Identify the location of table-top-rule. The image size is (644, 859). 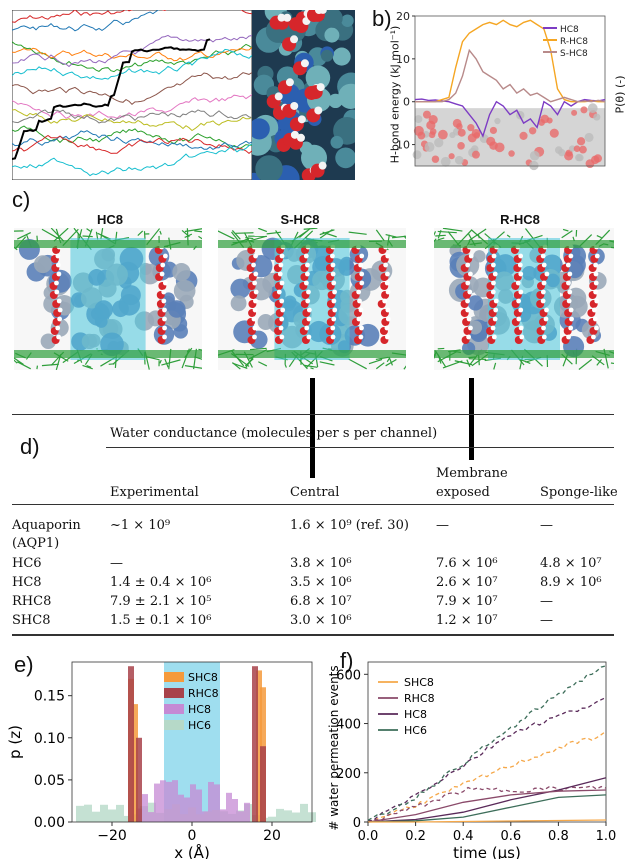
(313, 414).